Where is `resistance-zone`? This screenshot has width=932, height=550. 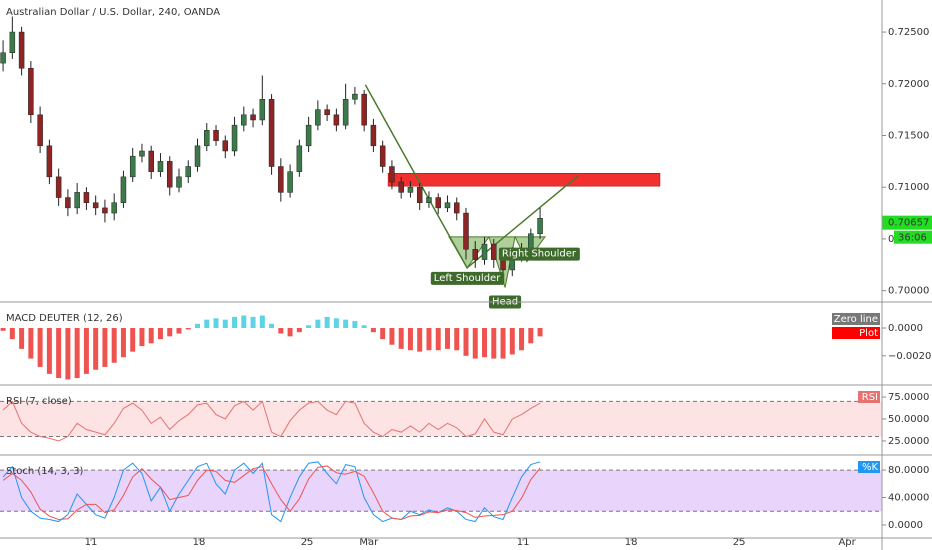 resistance-zone is located at coordinates (524, 179).